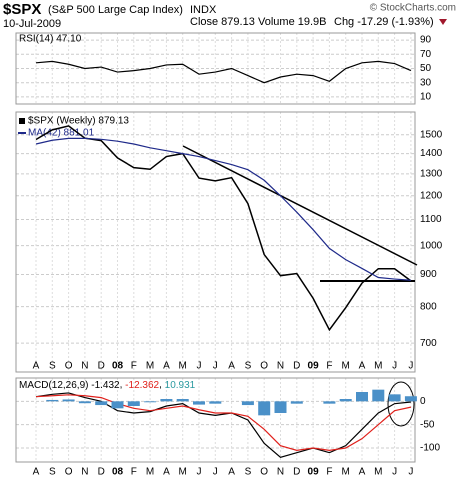 This screenshot has width=460, height=482. Describe the element at coordinates (142, 385) in the screenshot. I see `signal-value: -12.362` at that location.